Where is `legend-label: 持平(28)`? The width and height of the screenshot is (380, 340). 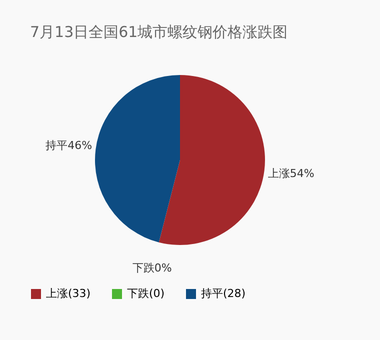 legend-label: 持平(28) is located at coordinates (223, 293).